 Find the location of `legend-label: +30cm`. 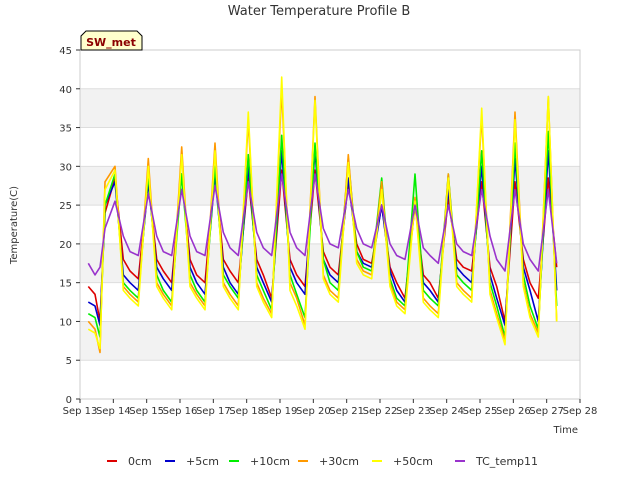

legend-label: +30cm is located at coordinates (339, 461).